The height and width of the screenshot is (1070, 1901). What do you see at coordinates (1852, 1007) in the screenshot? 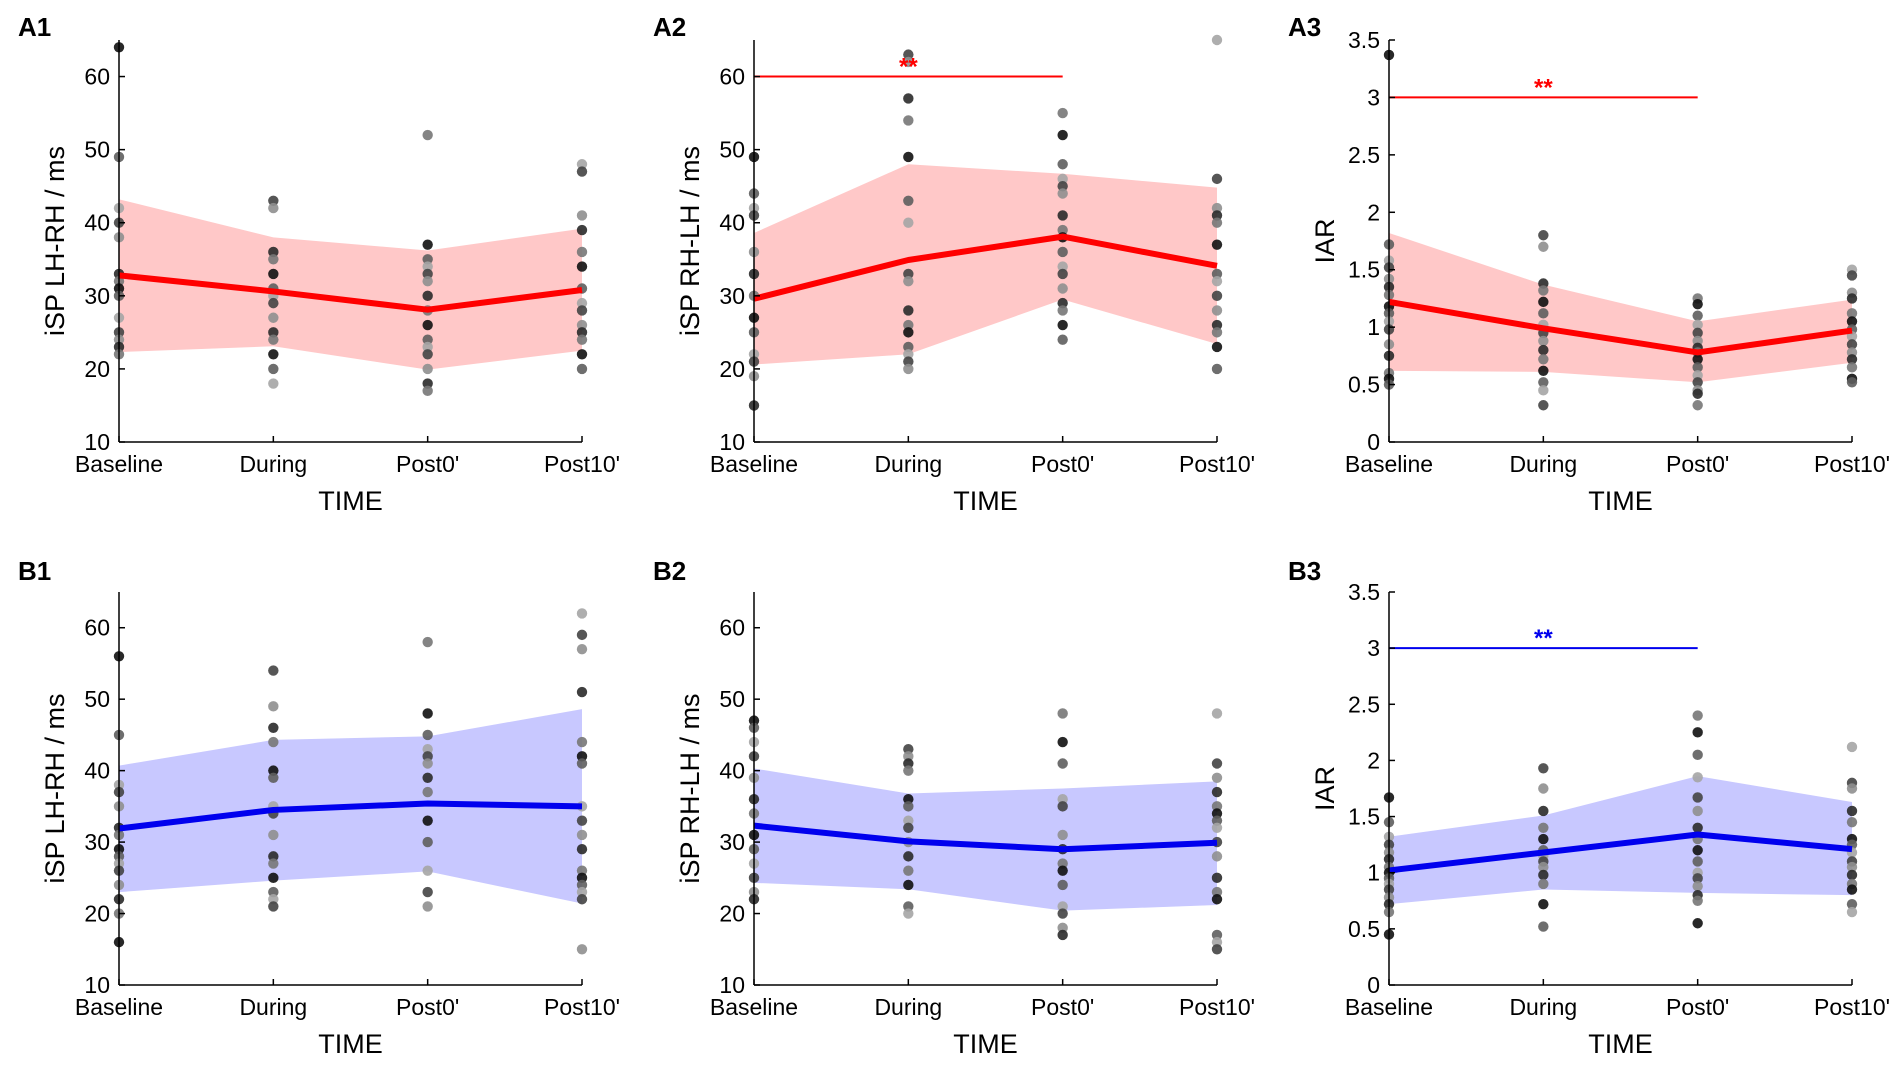
I see `x-tick-label-b3: Post10'` at bounding box center [1852, 1007].